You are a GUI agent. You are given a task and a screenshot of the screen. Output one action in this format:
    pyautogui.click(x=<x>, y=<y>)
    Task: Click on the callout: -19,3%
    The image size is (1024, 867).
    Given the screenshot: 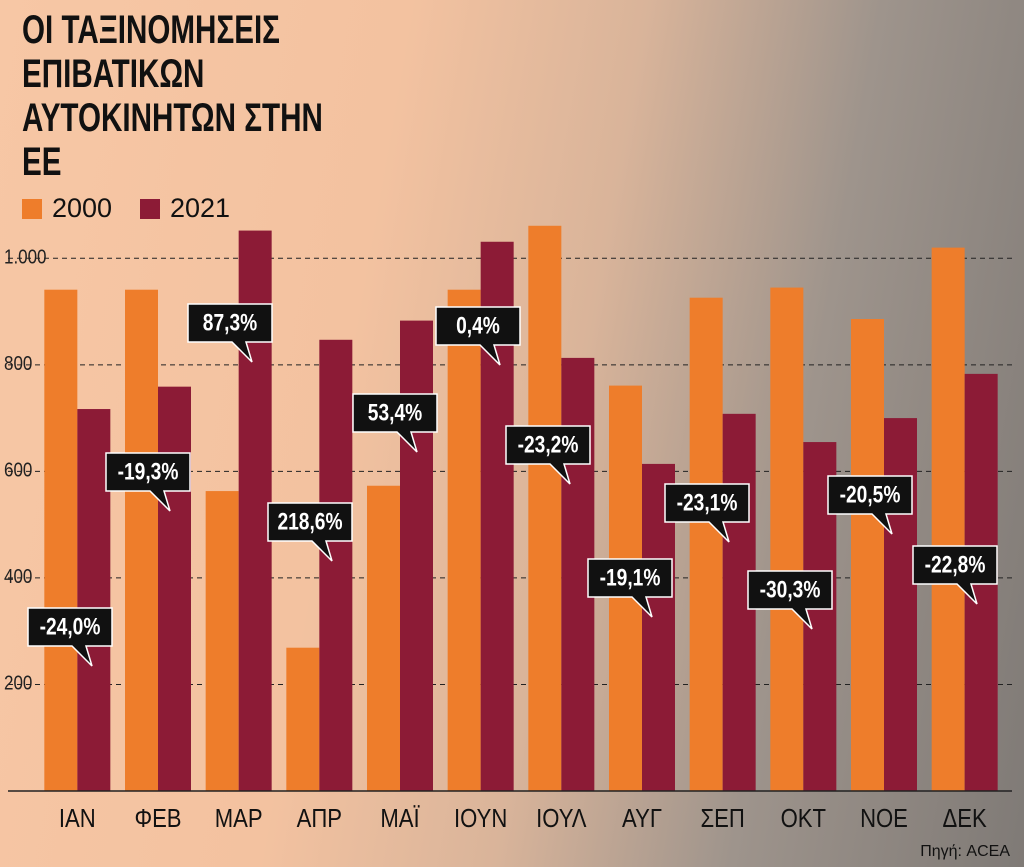 What is the action you would take?
    pyautogui.click(x=148, y=482)
    